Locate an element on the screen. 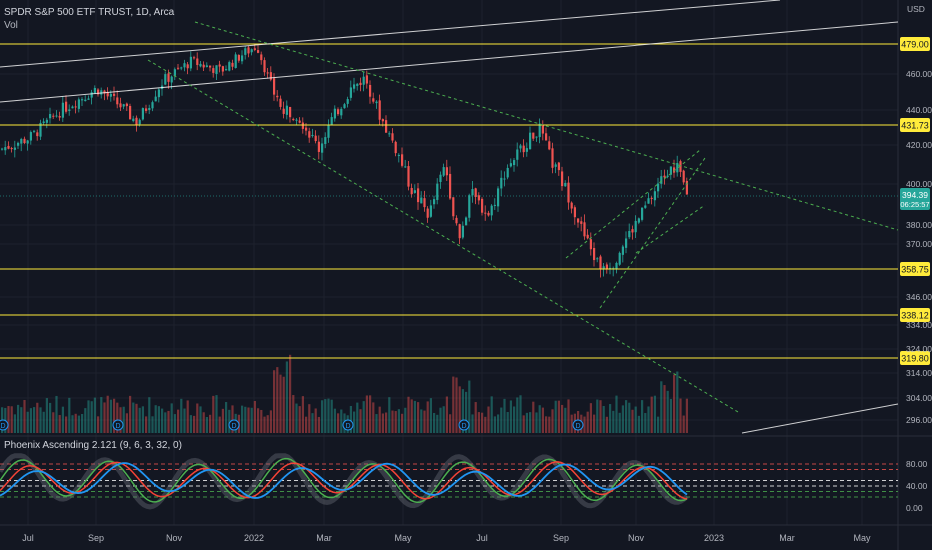  countdown-label: 06:25:57 is located at coordinates (914, 204).